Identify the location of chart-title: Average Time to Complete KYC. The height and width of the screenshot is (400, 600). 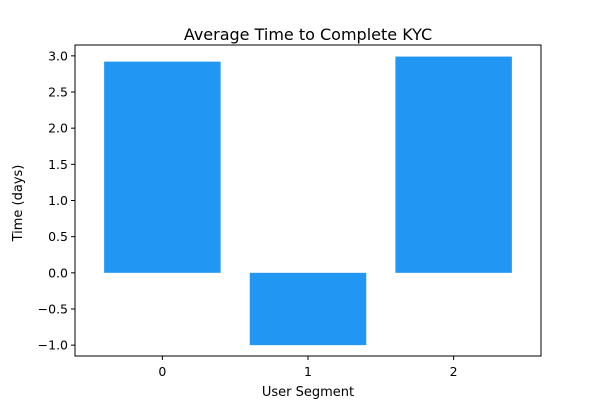
(308, 34).